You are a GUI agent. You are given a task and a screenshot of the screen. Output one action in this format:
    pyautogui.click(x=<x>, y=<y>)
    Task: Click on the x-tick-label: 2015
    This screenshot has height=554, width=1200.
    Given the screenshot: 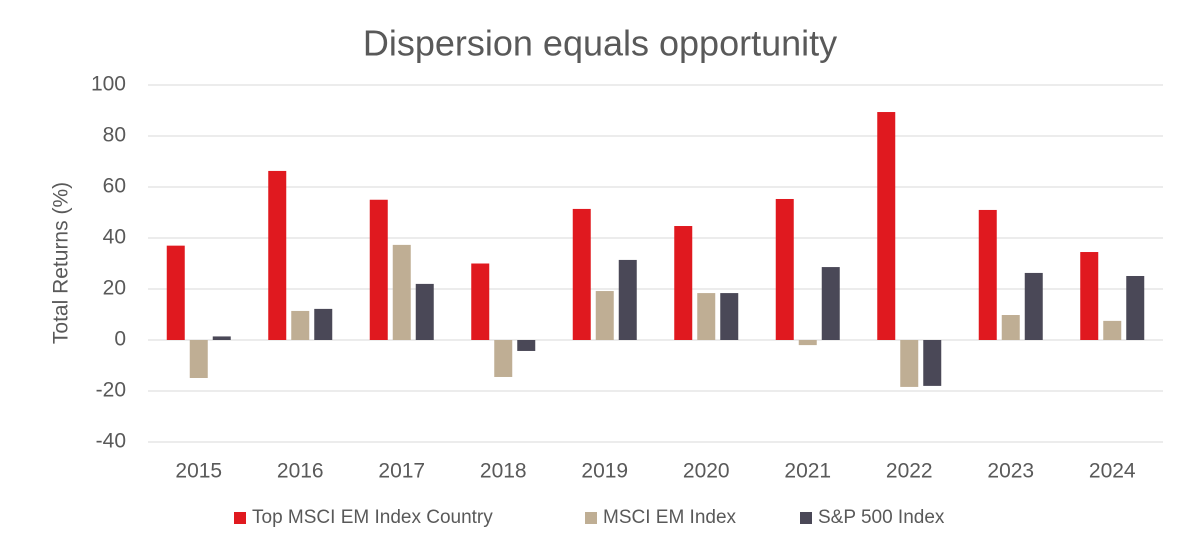 What is the action you would take?
    pyautogui.click(x=198, y=471)
    